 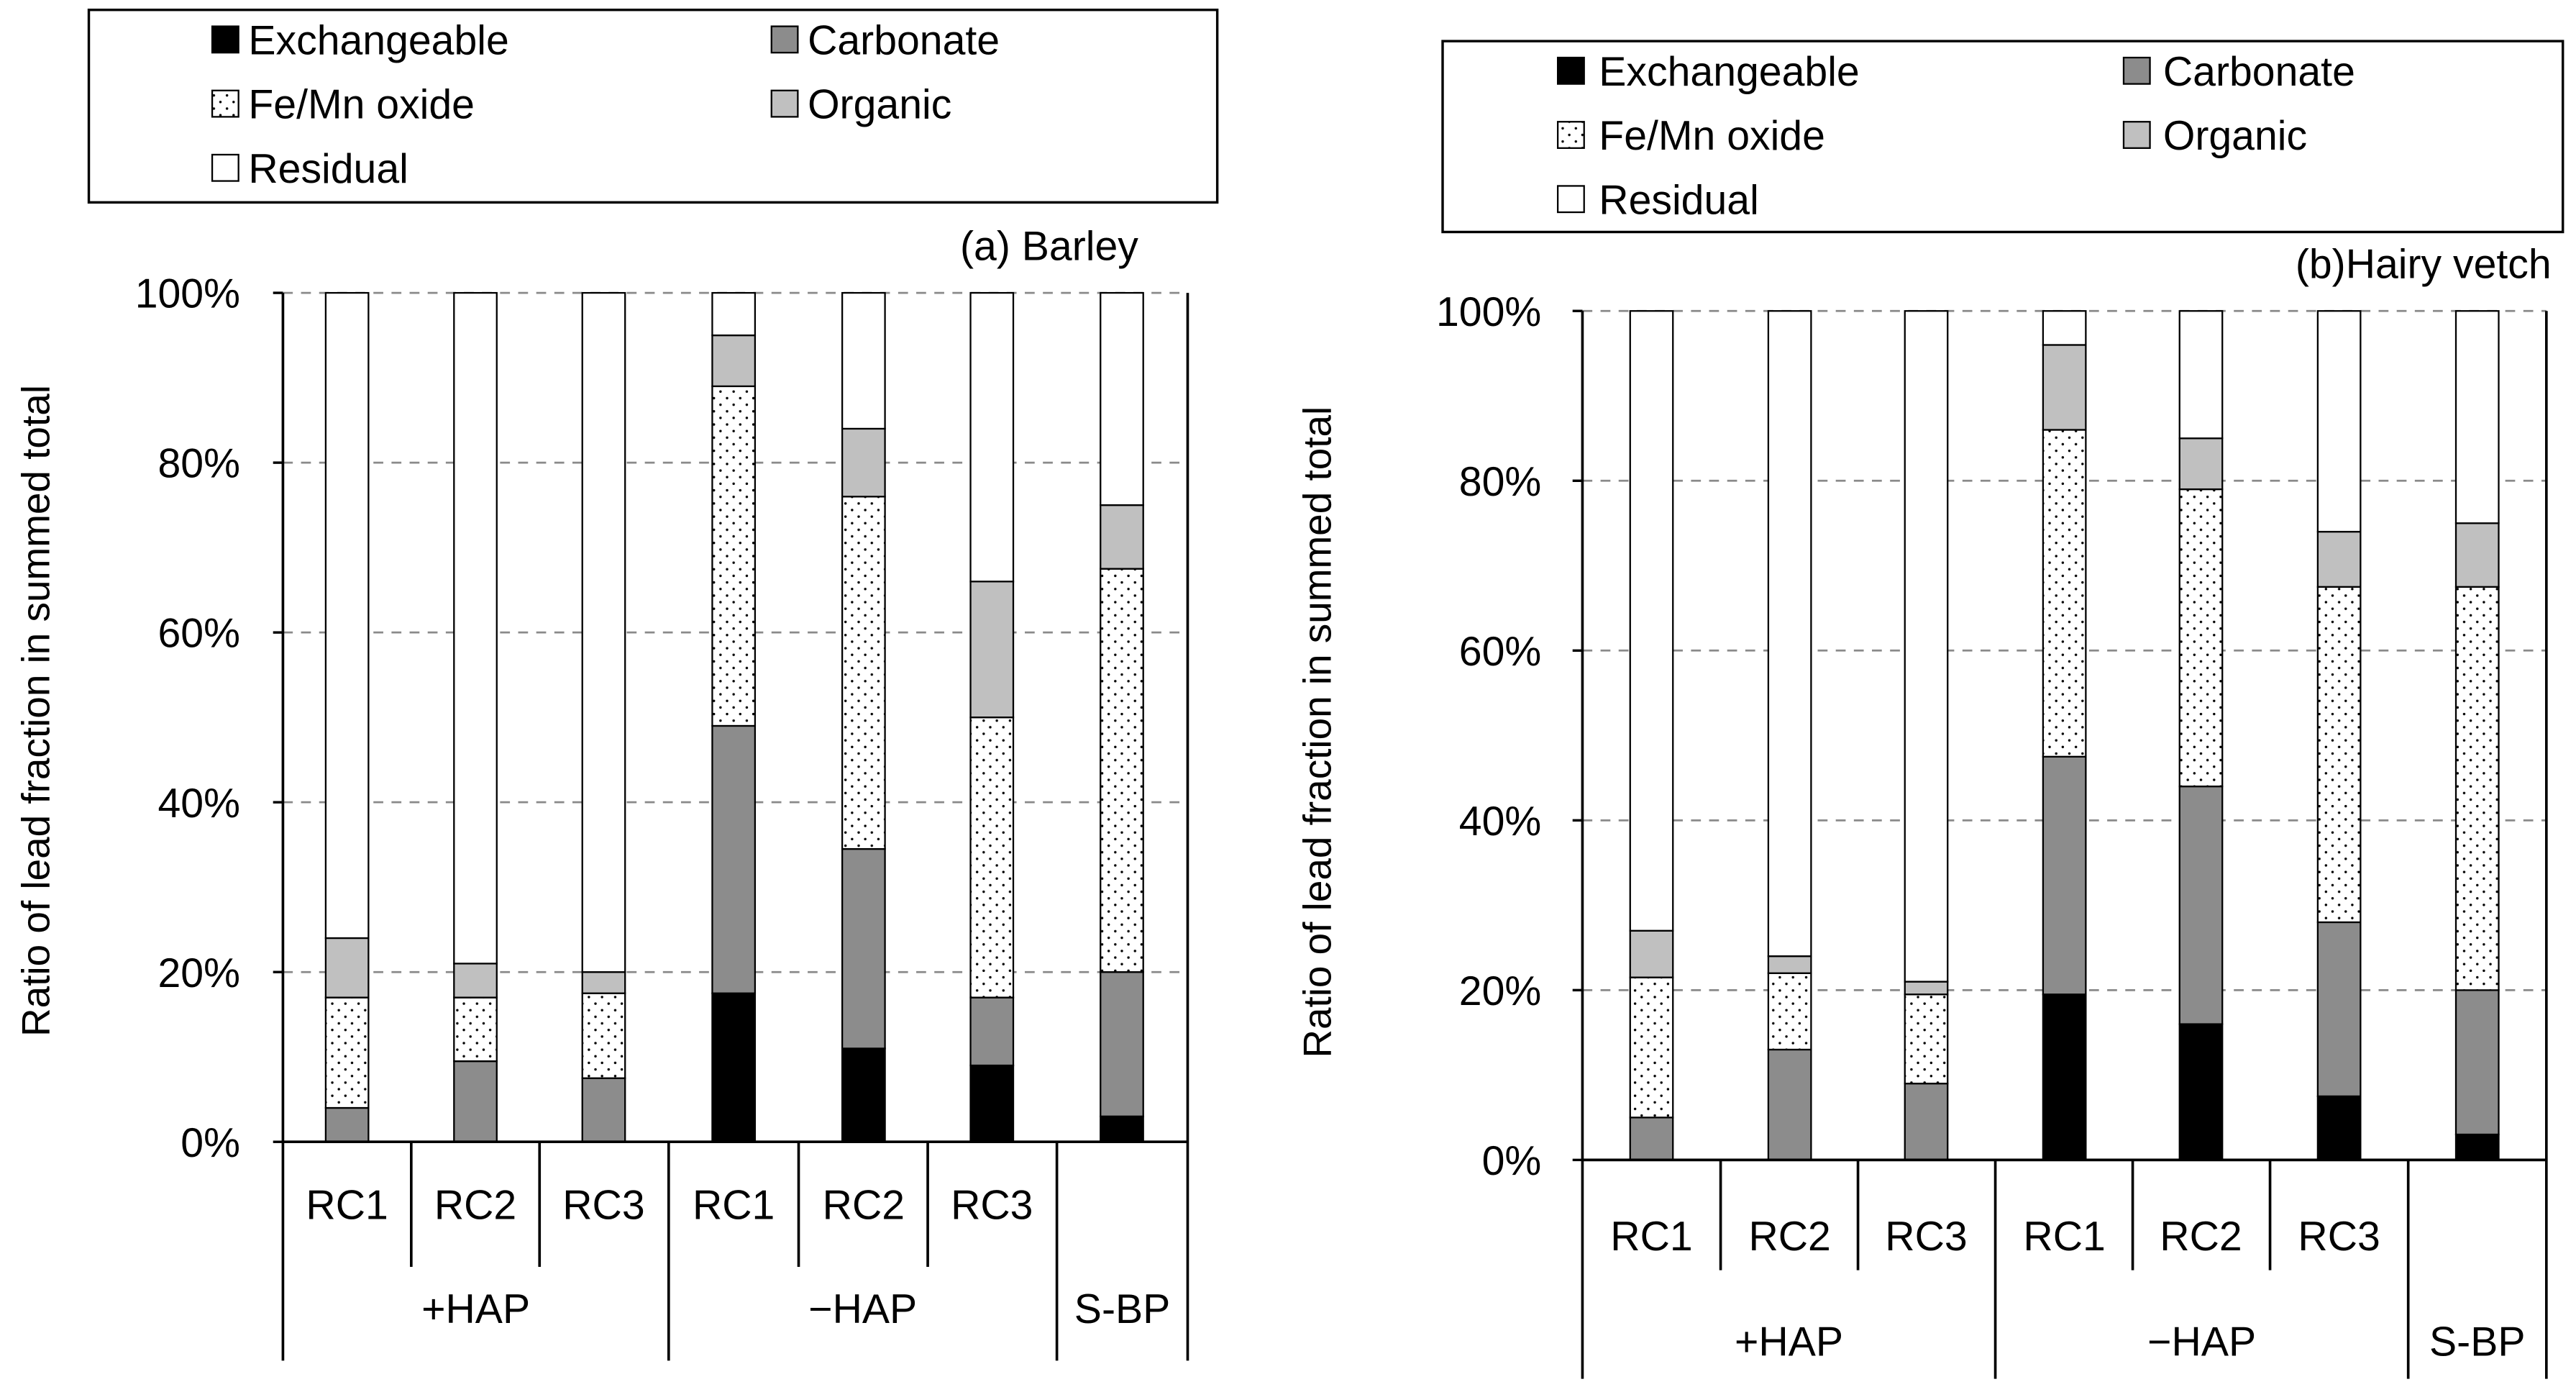 I want to click on chart-title: (b)Hairy vetch, so click(x=2424, y=265).